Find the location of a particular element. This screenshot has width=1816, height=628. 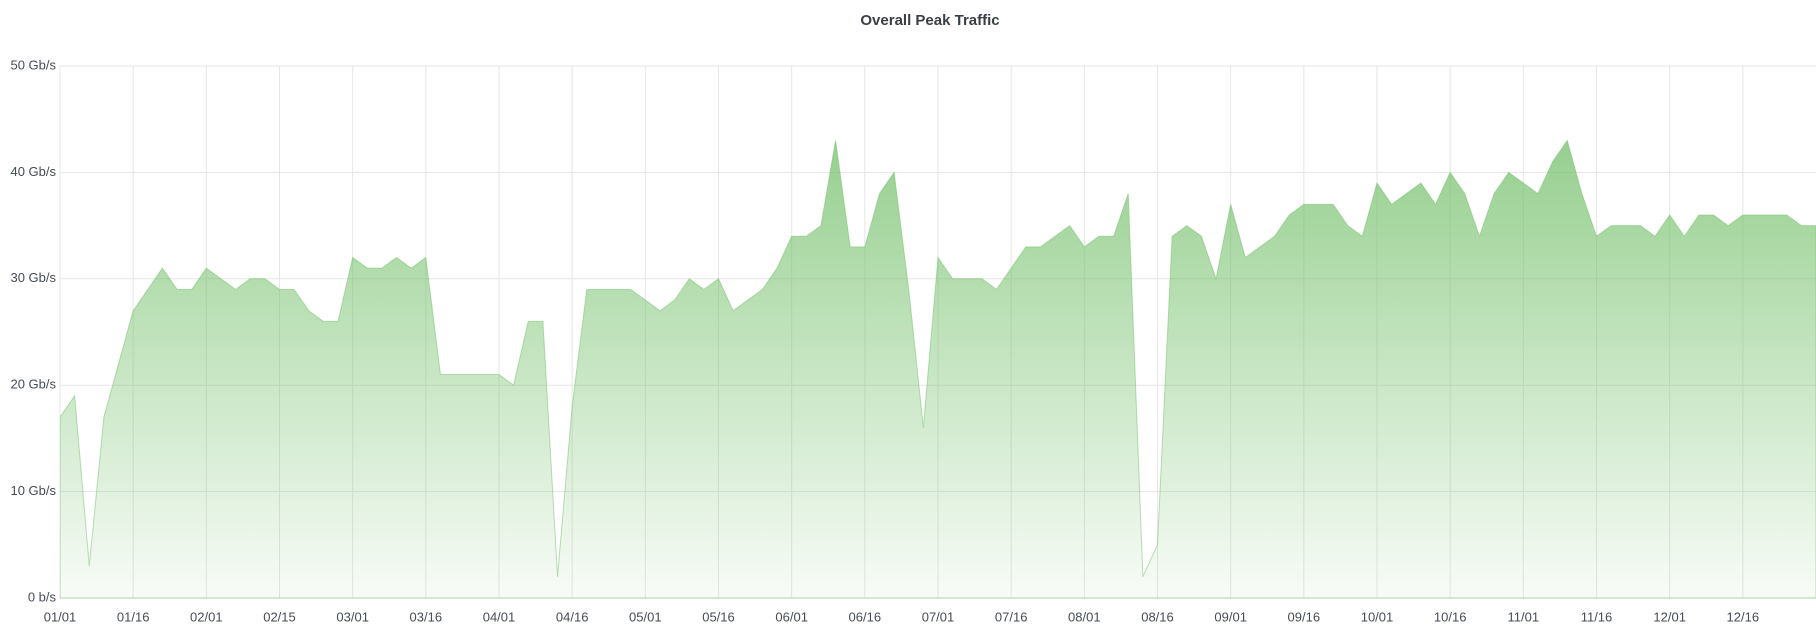

x-tick-label: 11/01 is located at coordinates (1524, 616).